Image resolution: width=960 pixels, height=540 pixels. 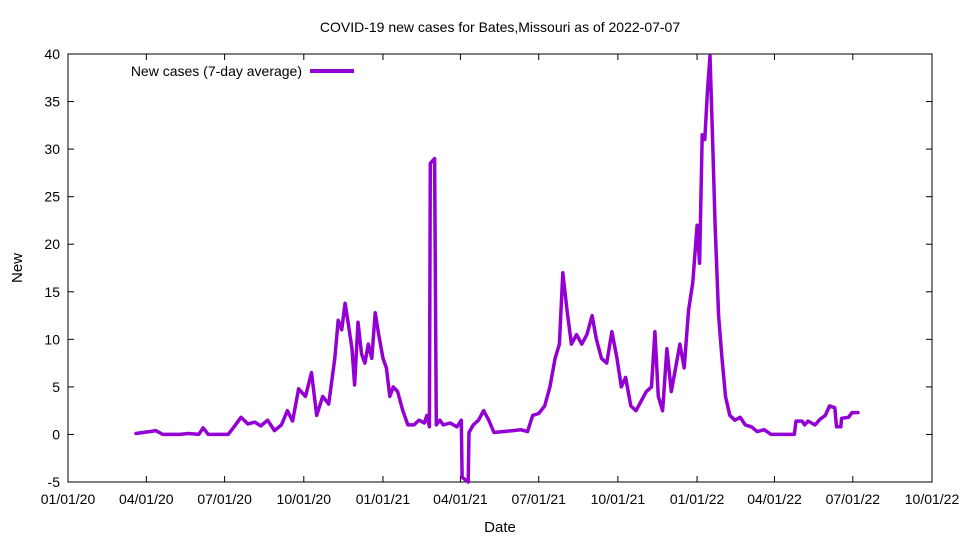 What do you see at coordinates (500, 527) in the screenshot?
I see `x-axis-label: Date` at bounding box center [500, 527].